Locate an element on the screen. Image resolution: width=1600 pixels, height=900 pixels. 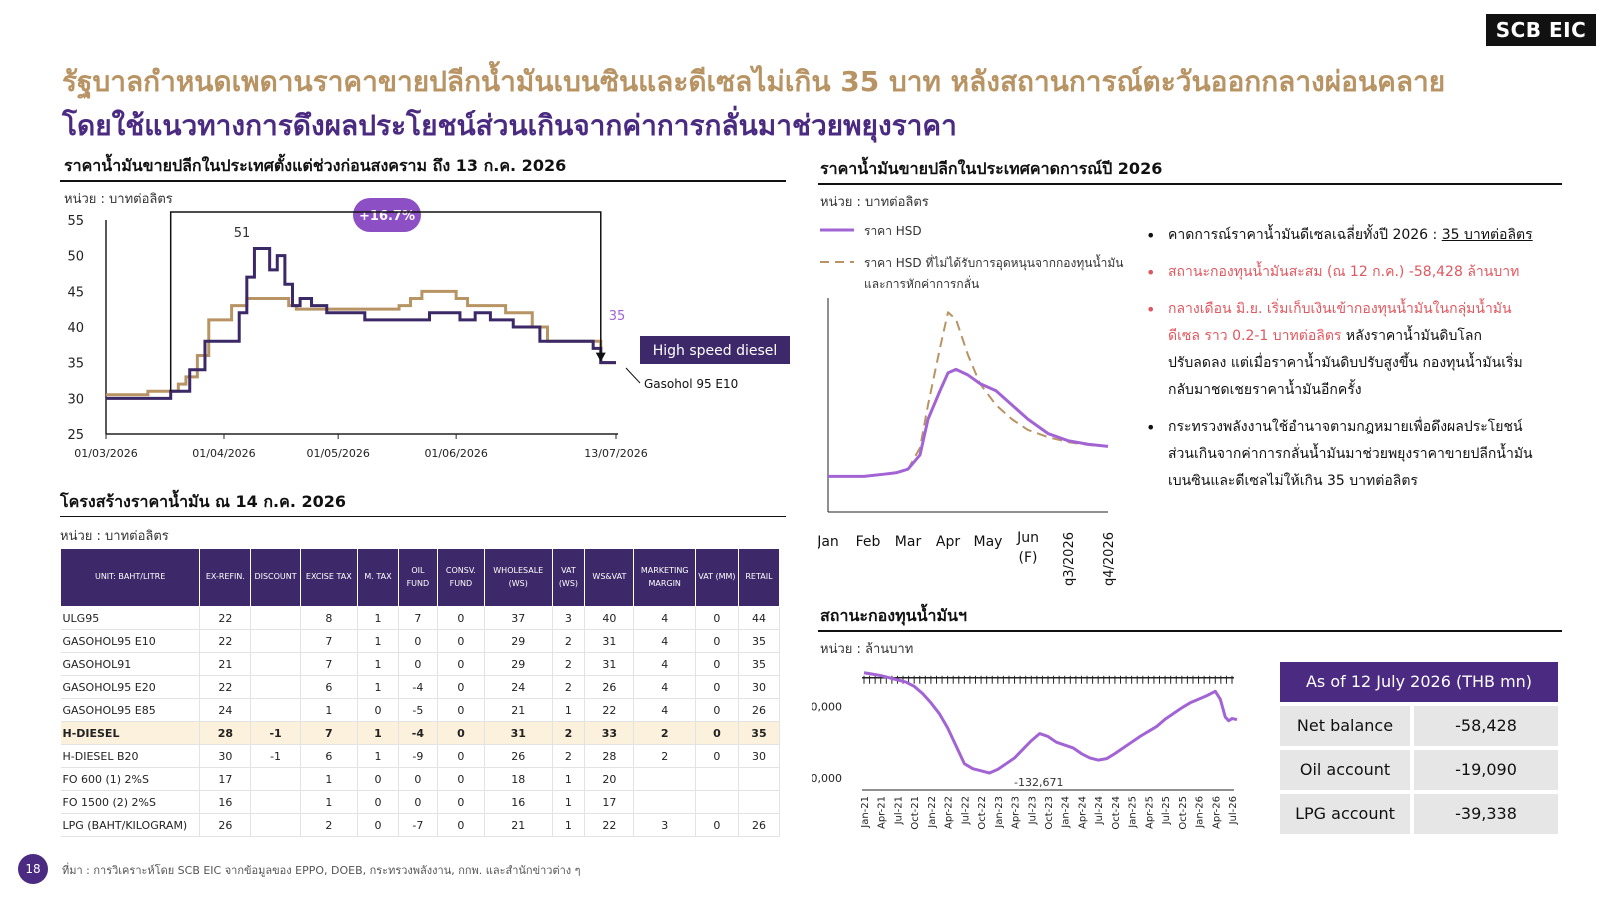
table-cell: -1 is located at coordinates (275, 733).